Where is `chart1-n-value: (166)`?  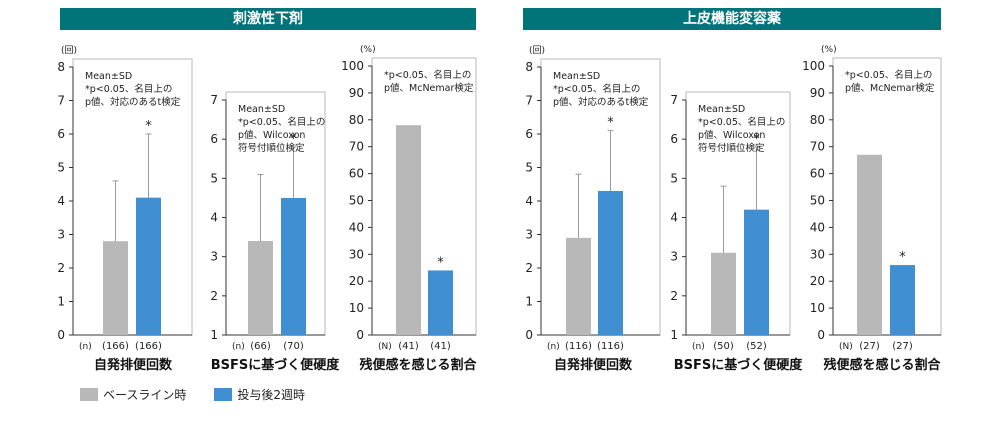 chart1-n-value: (166) is located at coordinates (115, 346).